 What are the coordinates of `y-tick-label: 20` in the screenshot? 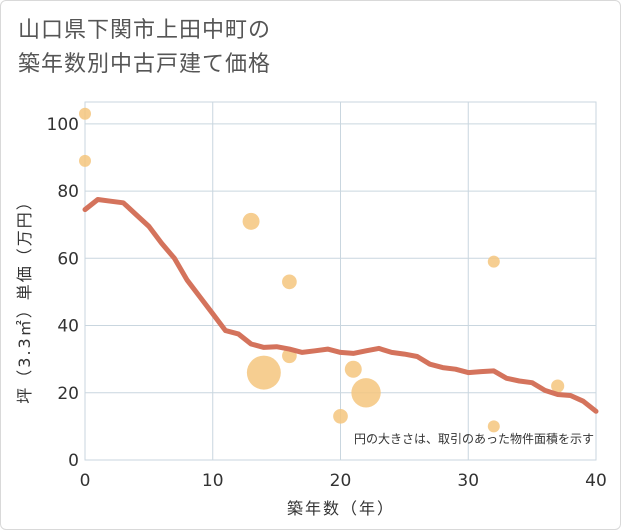 It's located at (68, 394).